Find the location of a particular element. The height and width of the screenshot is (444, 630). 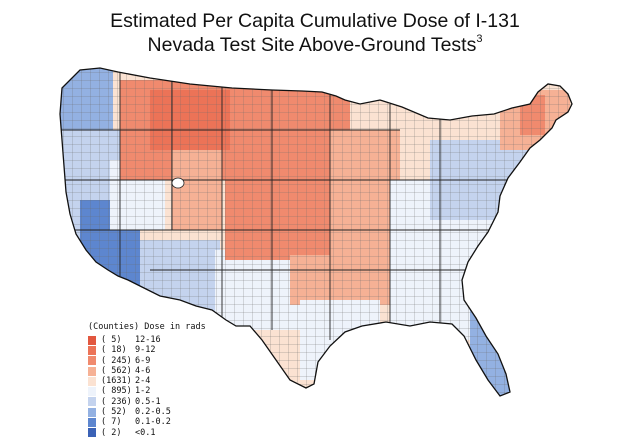

legend-county-count: ( 18) is located at coordinates (114, 350).